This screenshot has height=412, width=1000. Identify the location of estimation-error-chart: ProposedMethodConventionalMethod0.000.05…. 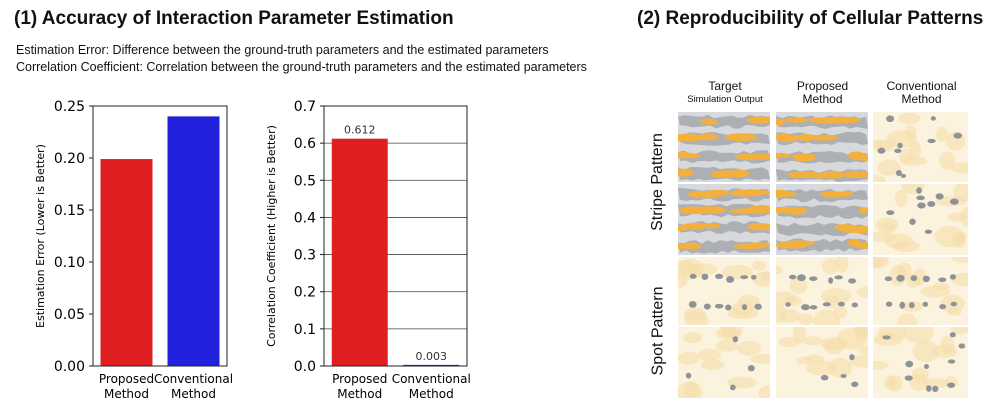
(133, 250).